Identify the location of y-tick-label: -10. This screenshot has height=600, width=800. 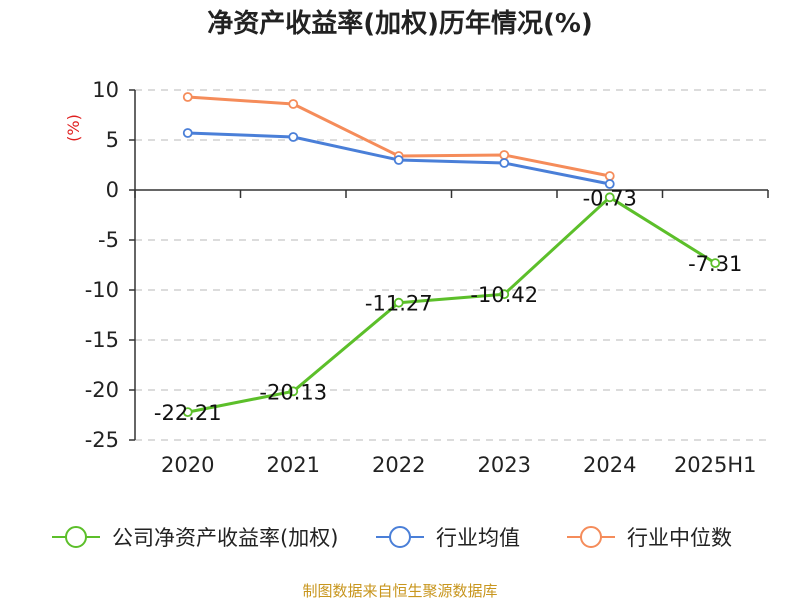
(102, 290).